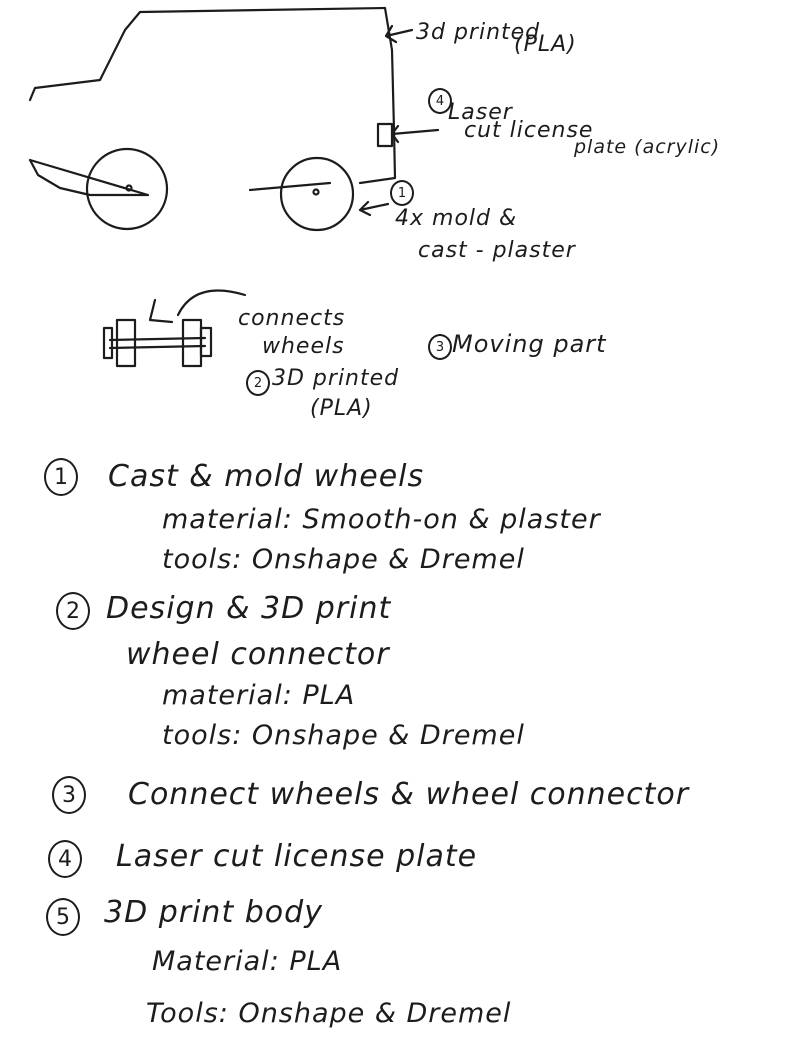  What do you see at coordinates (647, 147) in the screenshot?
I see `plate-annotation-3: plate (acrylic)` at bounding box center [647, 147].